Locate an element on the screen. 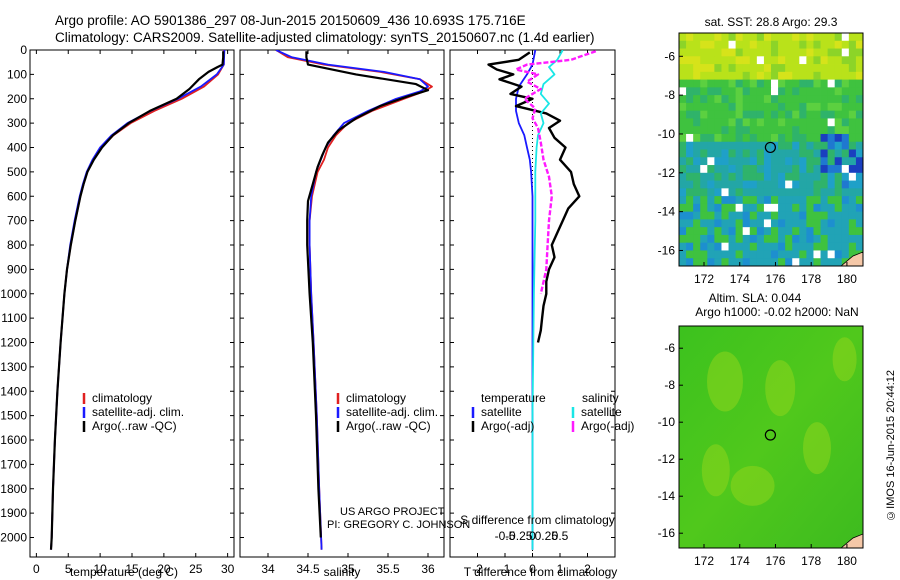 The height and width of the screenshot is (580, 900). map-x-tick-label: 176 is located at coordinates (775, 279).